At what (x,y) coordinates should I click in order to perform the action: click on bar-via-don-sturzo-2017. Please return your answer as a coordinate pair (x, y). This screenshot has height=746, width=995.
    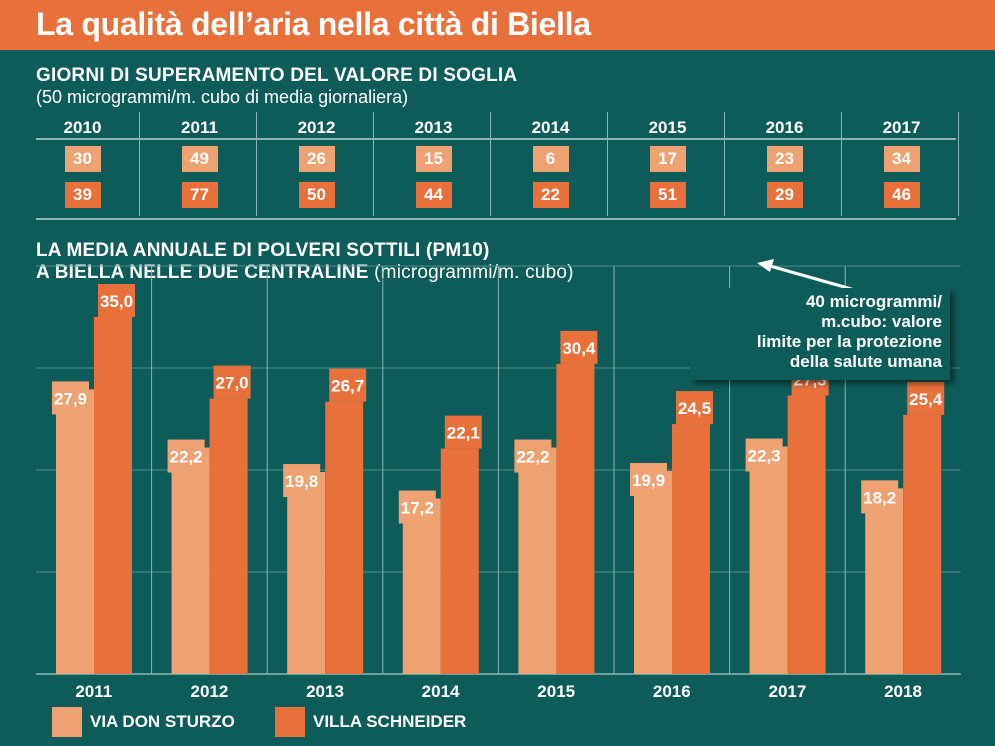
    Looking at the image, I should click on (768, 560).